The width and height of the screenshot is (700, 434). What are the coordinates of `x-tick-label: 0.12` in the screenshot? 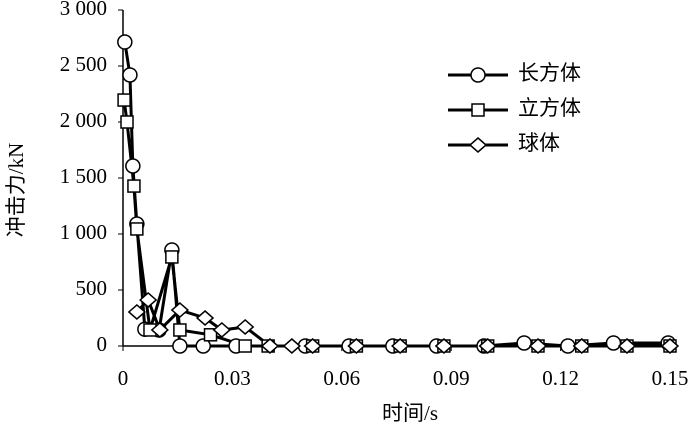 It's located at (560, 378).